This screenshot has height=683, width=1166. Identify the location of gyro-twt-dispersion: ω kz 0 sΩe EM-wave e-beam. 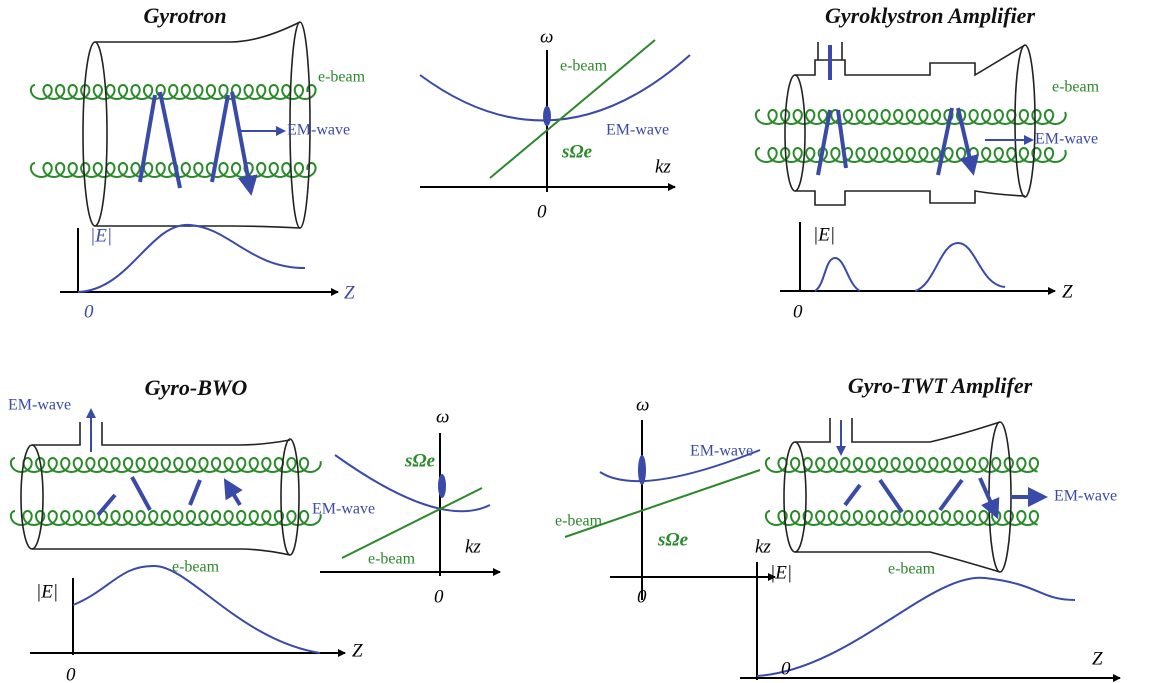
(665, 500).